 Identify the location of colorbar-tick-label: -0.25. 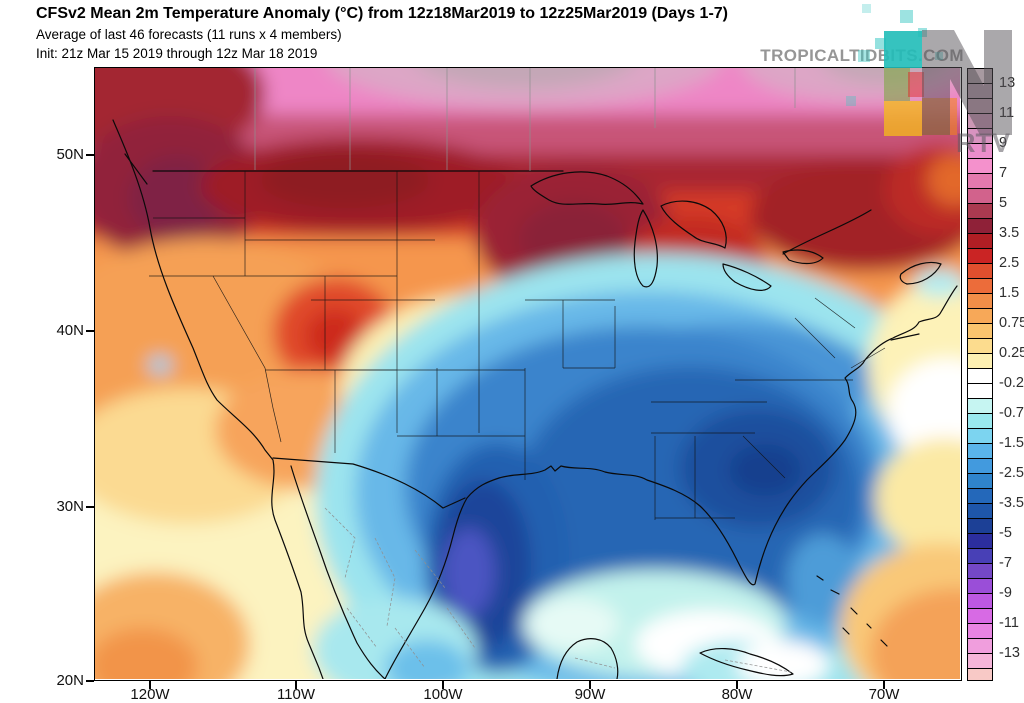
(1011, 383).